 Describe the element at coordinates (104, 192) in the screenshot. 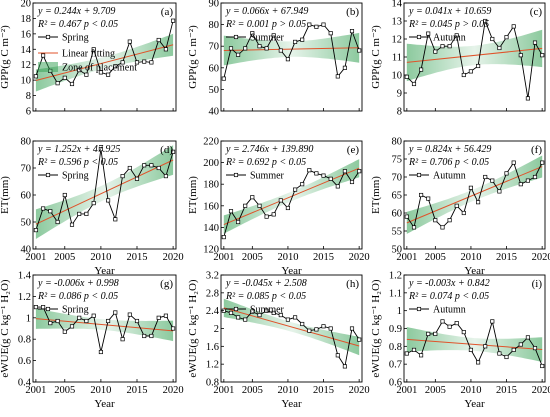

I see `fit-line` at that location.